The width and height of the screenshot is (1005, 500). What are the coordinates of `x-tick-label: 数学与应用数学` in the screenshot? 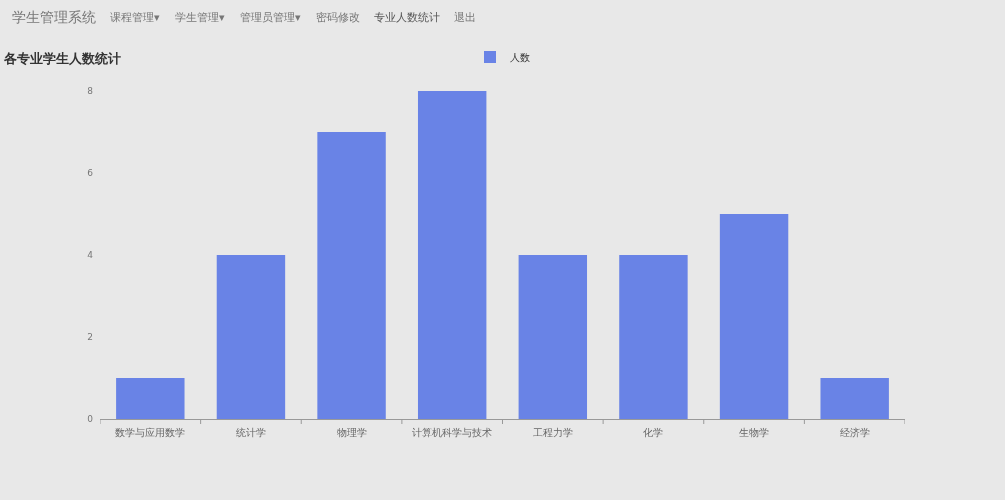 It's located at (150, 432).